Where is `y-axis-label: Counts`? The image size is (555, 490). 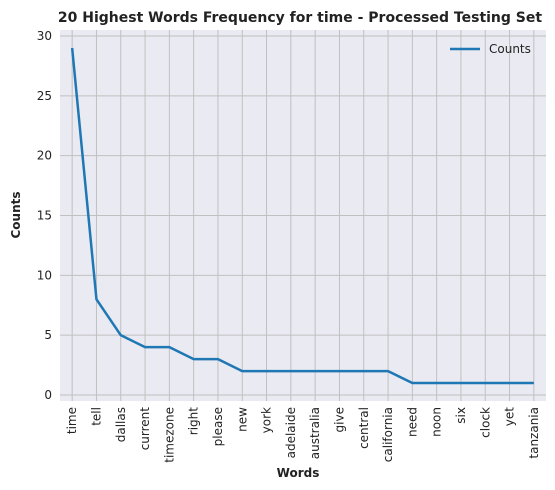 y-axis-label: Counts is located at coordinates (16, 214).